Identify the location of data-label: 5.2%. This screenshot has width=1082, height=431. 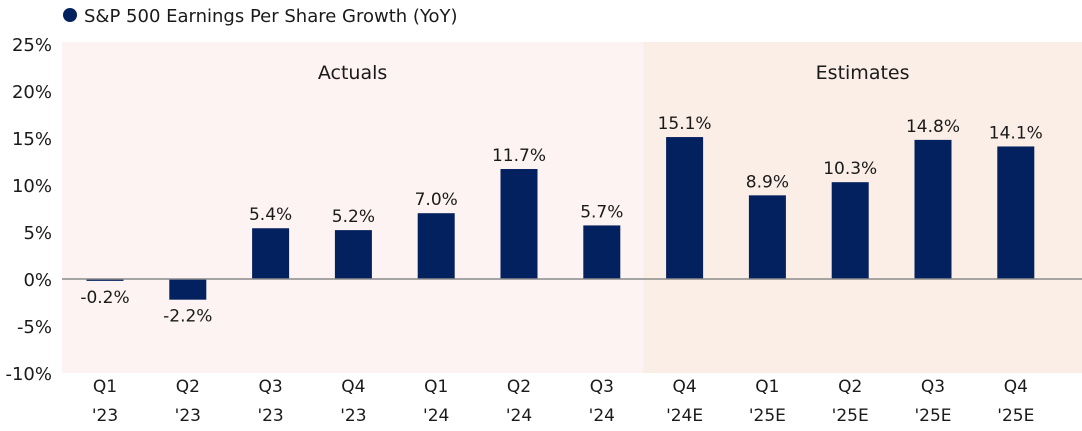
(353, 217).